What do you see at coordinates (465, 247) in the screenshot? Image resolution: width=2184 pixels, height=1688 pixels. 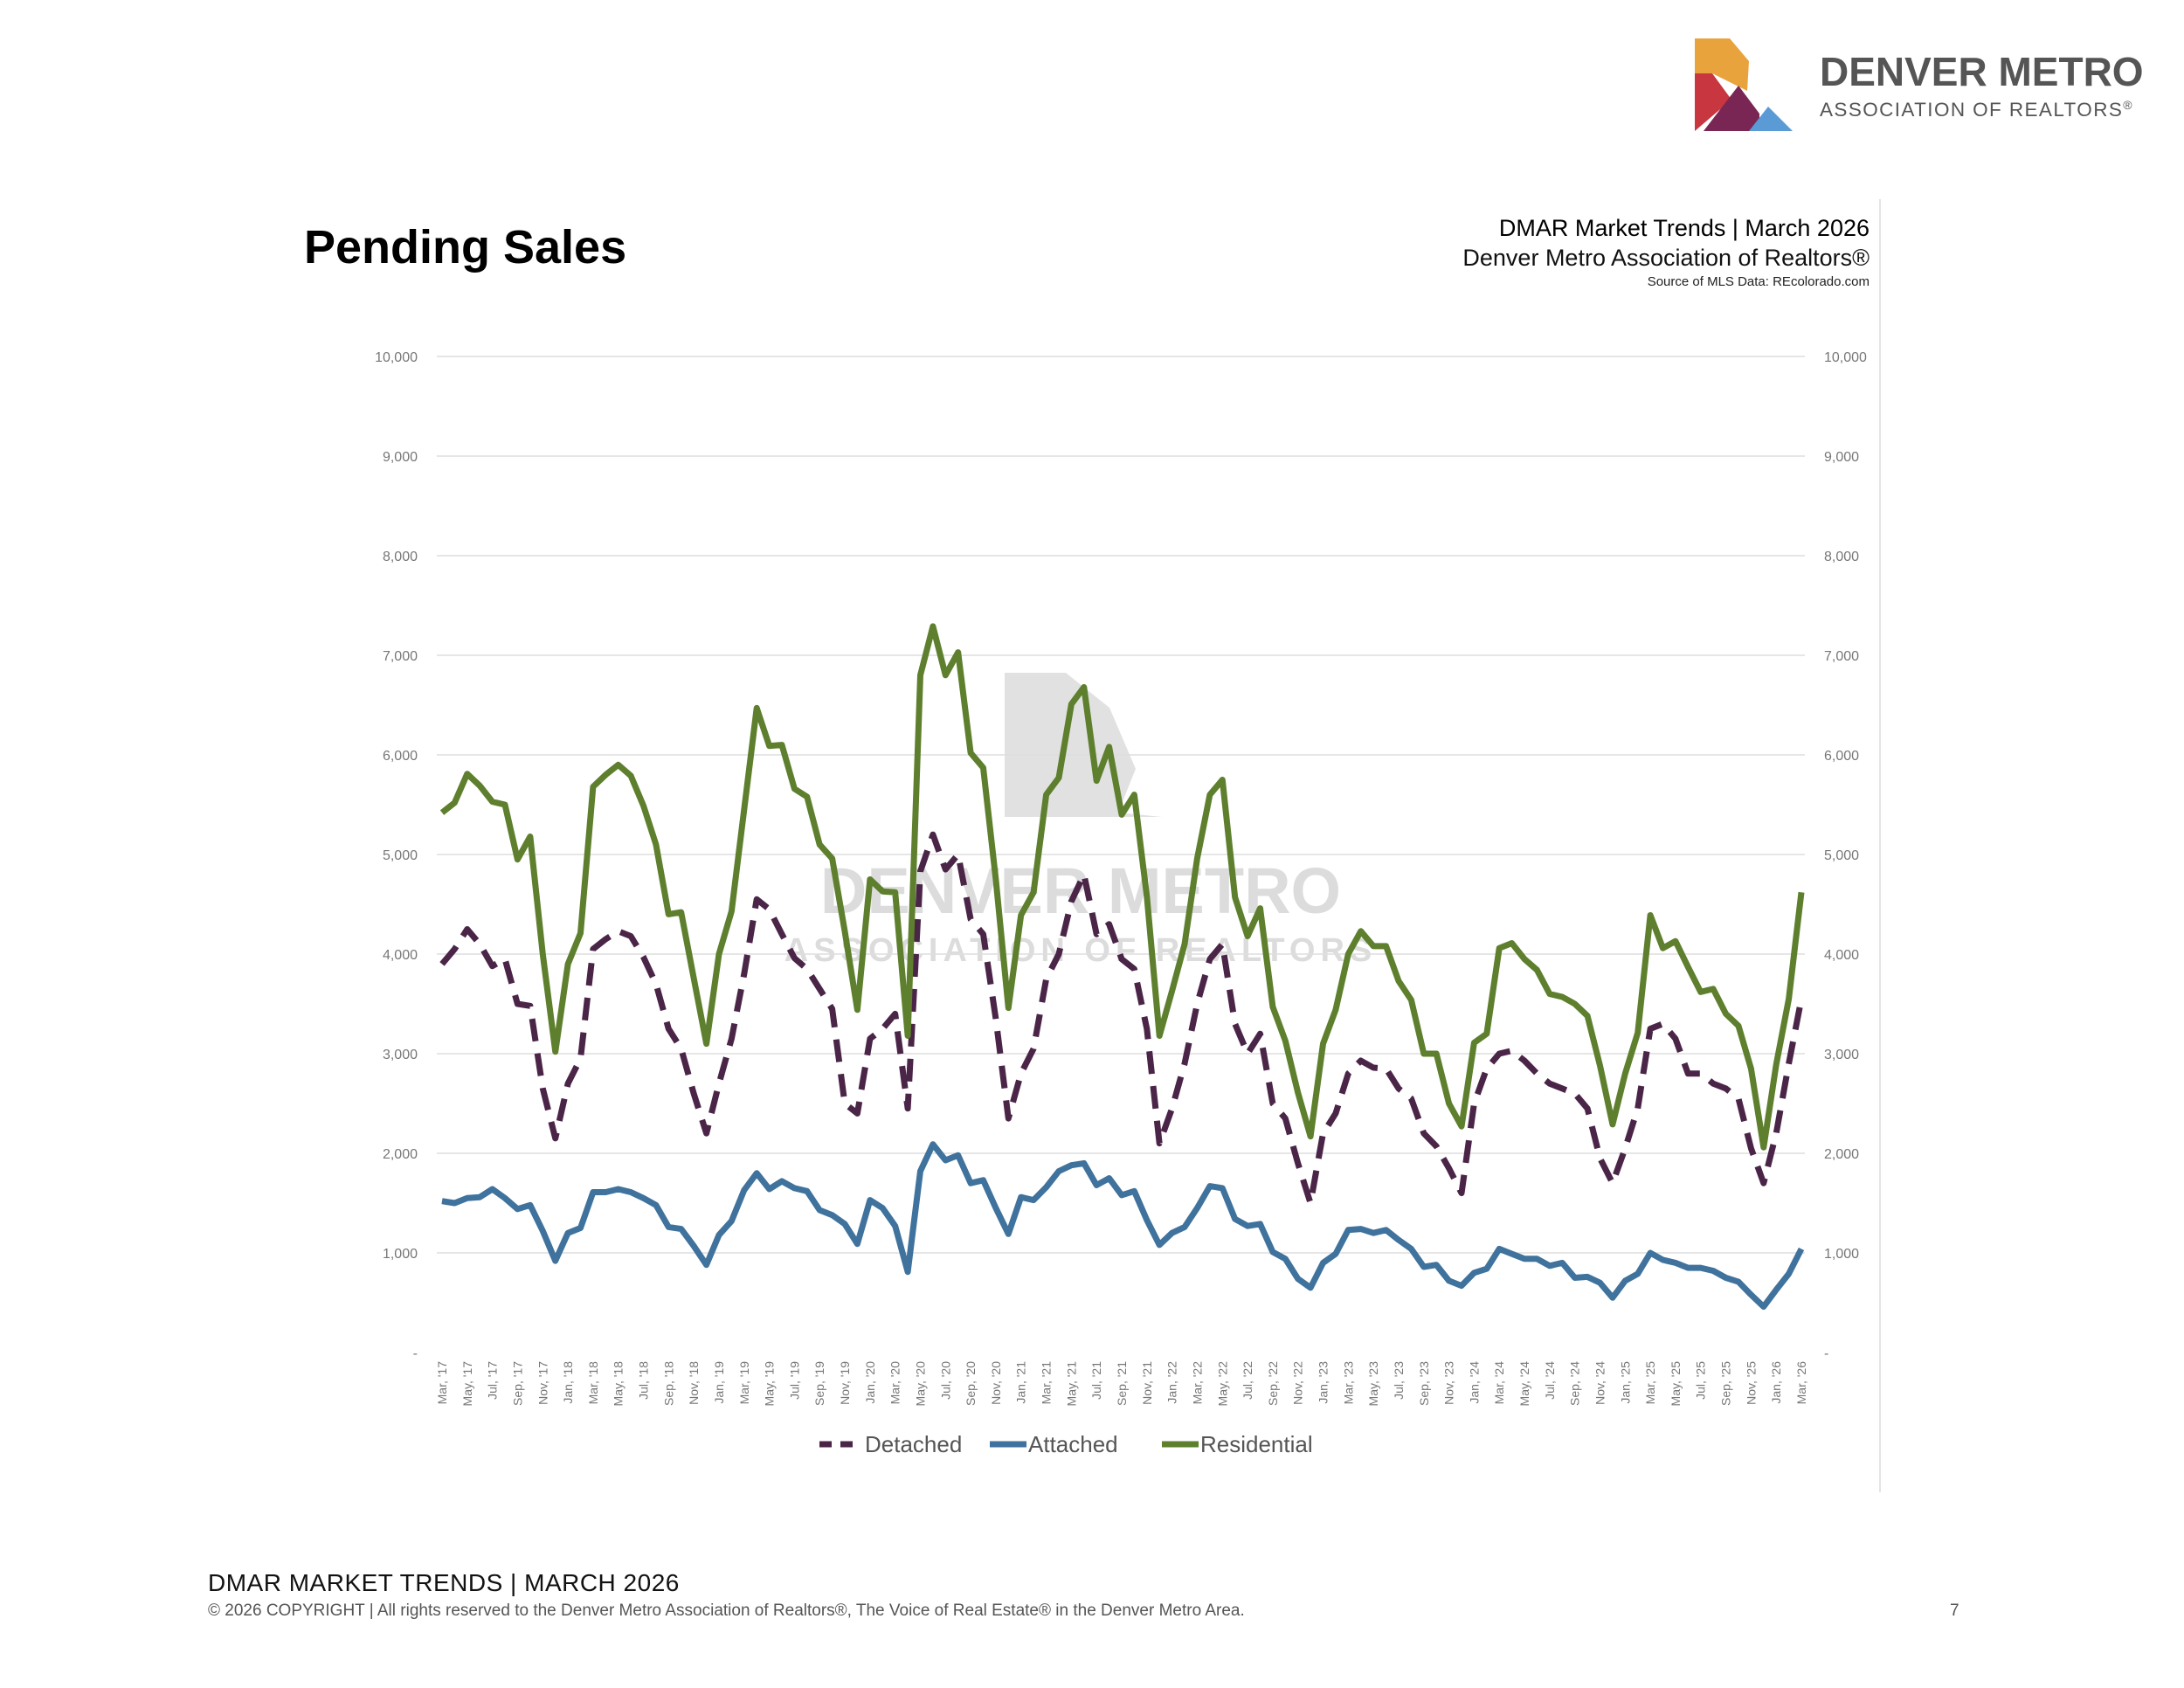 I see `page-title: Pending Sales` at bounding box center [465, 247].